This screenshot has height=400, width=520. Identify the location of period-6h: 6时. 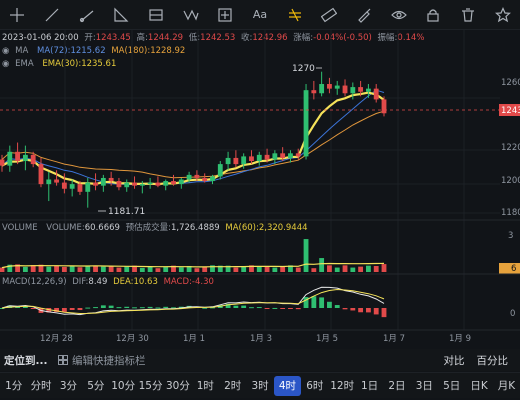
(315, 385).